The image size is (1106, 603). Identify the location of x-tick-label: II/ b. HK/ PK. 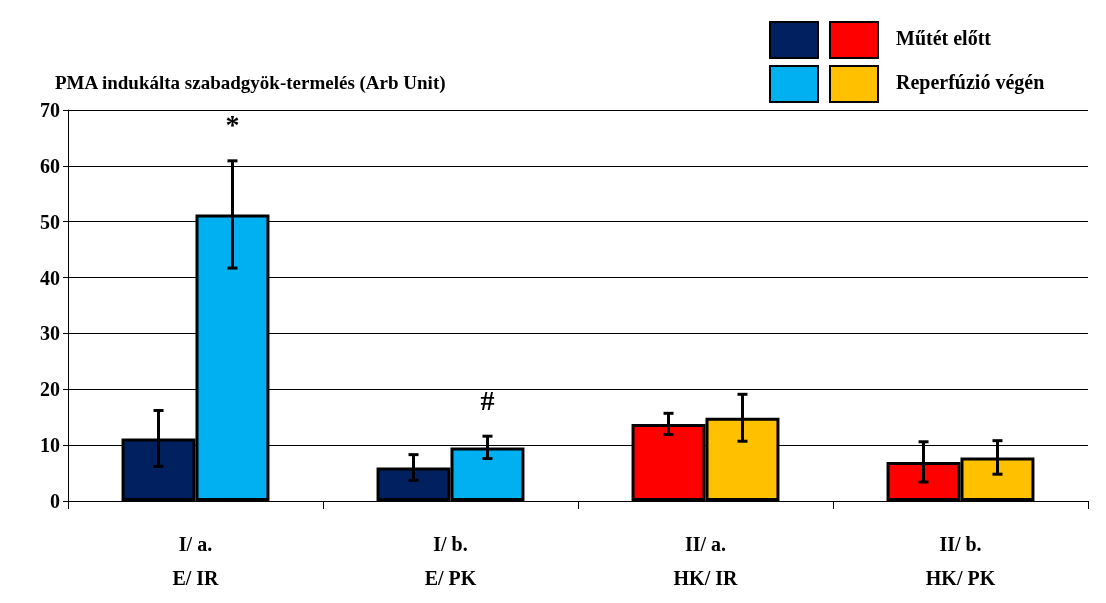
(960, 561).